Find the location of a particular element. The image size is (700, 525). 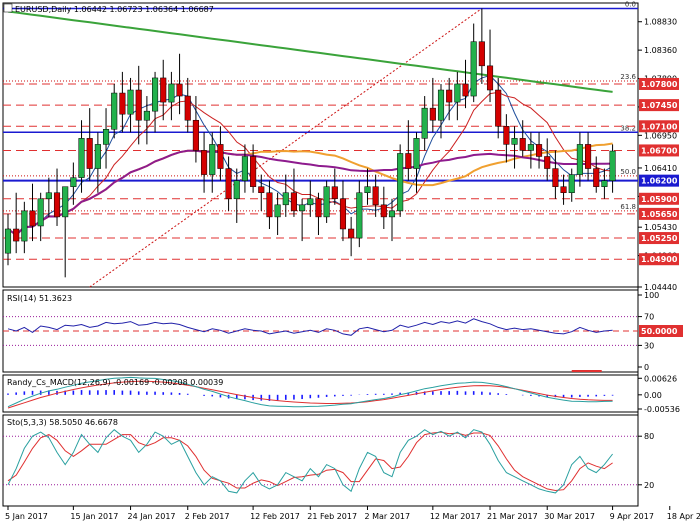

date-tick-label: 2 Feb 2017 is located at coordinates (207, 516).